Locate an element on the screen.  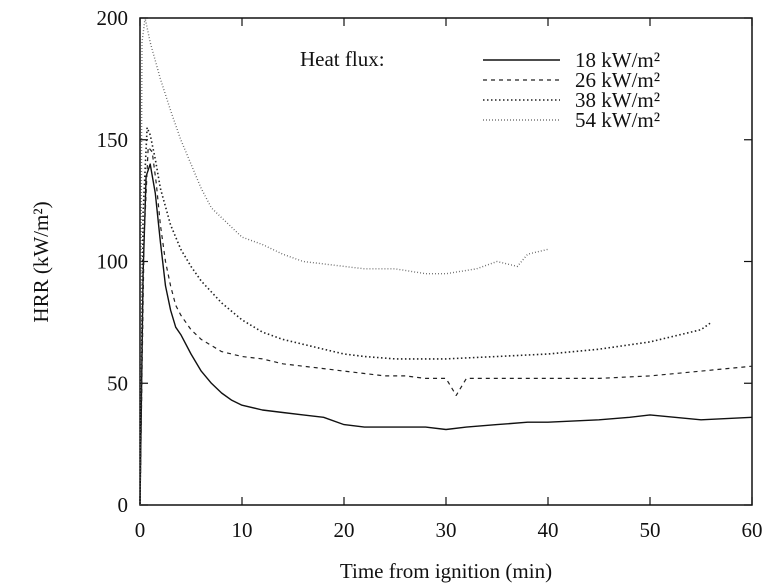
y-tick-label: 100 is located at coordinates (113, 262).